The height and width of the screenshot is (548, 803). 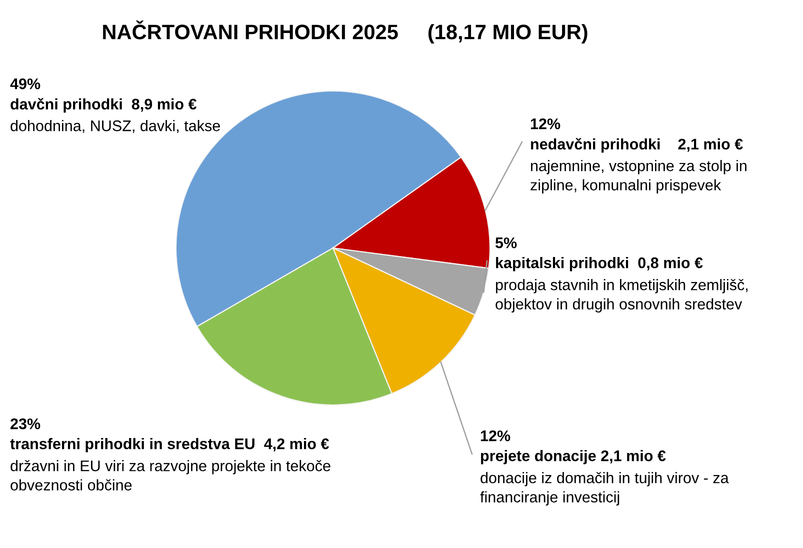 I want to click on text: najemnine, vstopnine za stolp in zipline, komunalni prispevek, so click(x=638, y=177).